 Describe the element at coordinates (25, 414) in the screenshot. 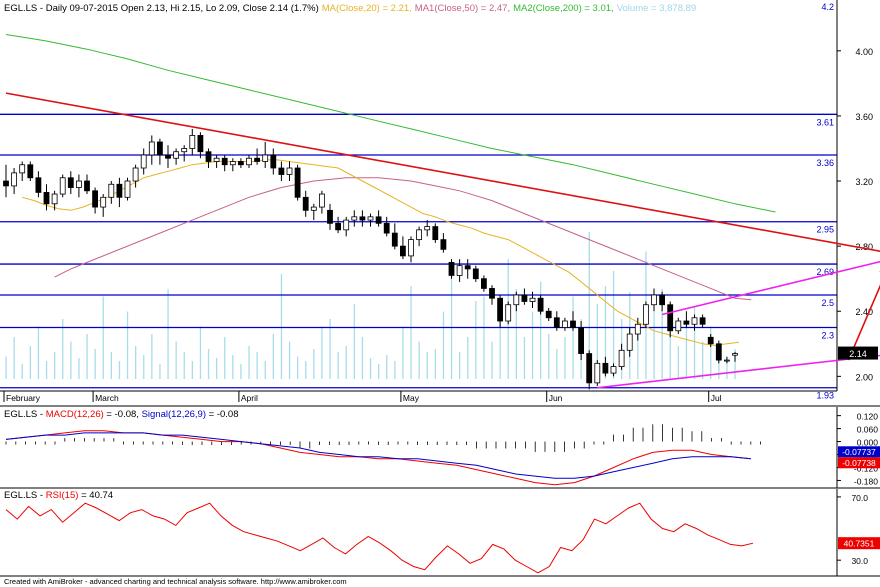

I see `macd-header-prefix: EGL.LS -` at that location.